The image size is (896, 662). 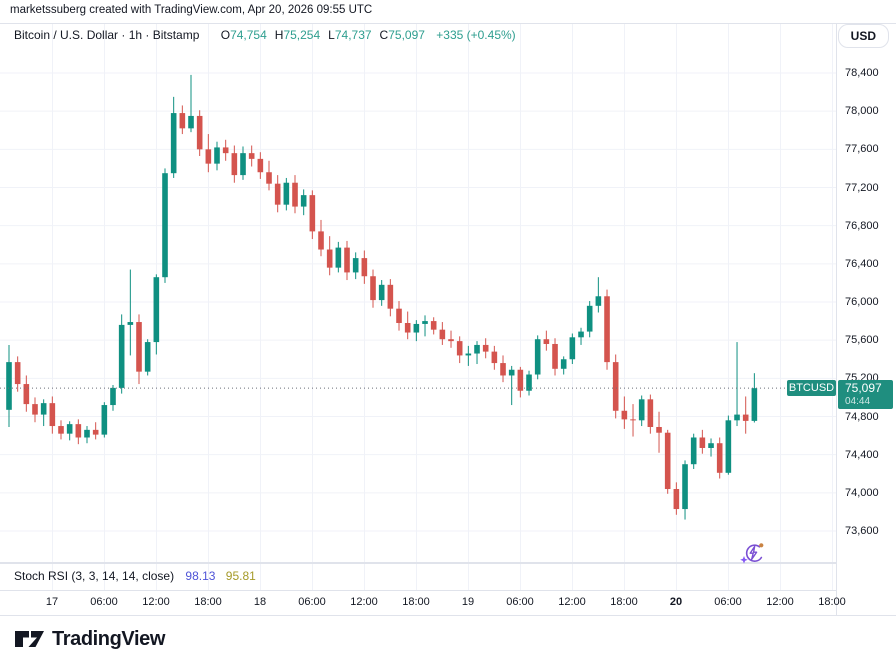 I want to click on price-axis-label: 75,600, so click(x=862, y=340).